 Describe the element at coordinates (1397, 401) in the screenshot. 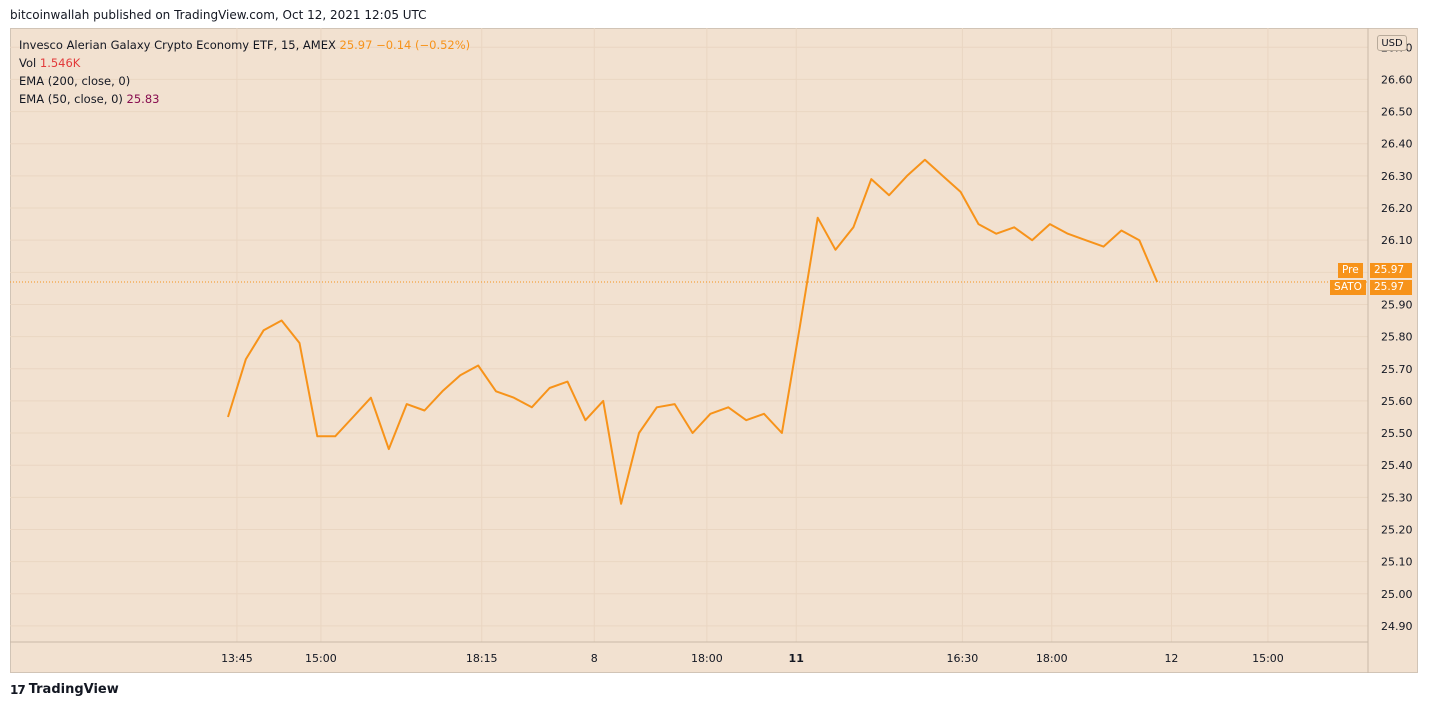

I see `y-tick-label: 25.60` at that location.